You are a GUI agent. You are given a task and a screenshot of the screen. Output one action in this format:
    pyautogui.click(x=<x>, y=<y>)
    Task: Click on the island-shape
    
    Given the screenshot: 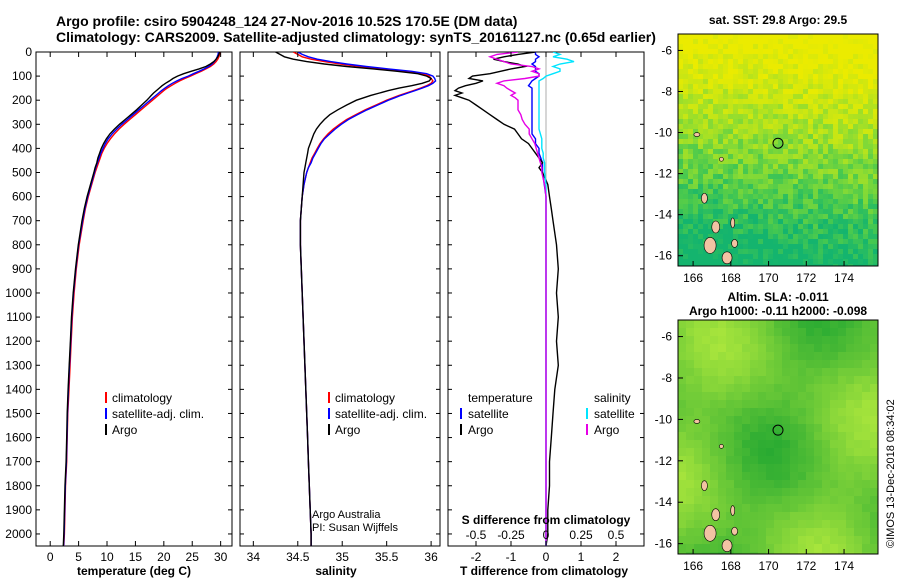 What is the action you would take?
    pyautogui.click(x=733, y=223)
    